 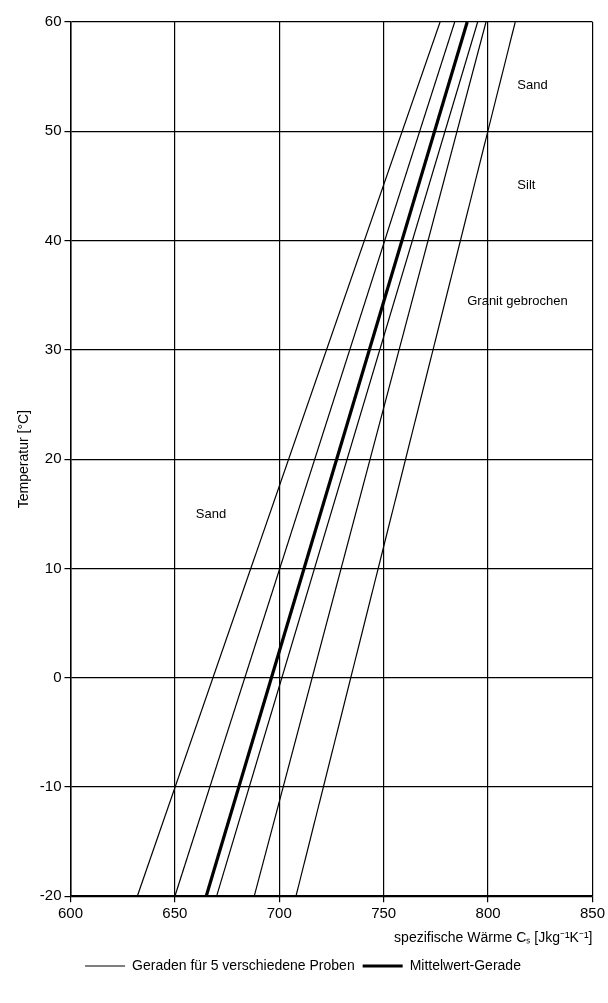 I want to click on y-tick-label: 10, so click(x=53, y=567).